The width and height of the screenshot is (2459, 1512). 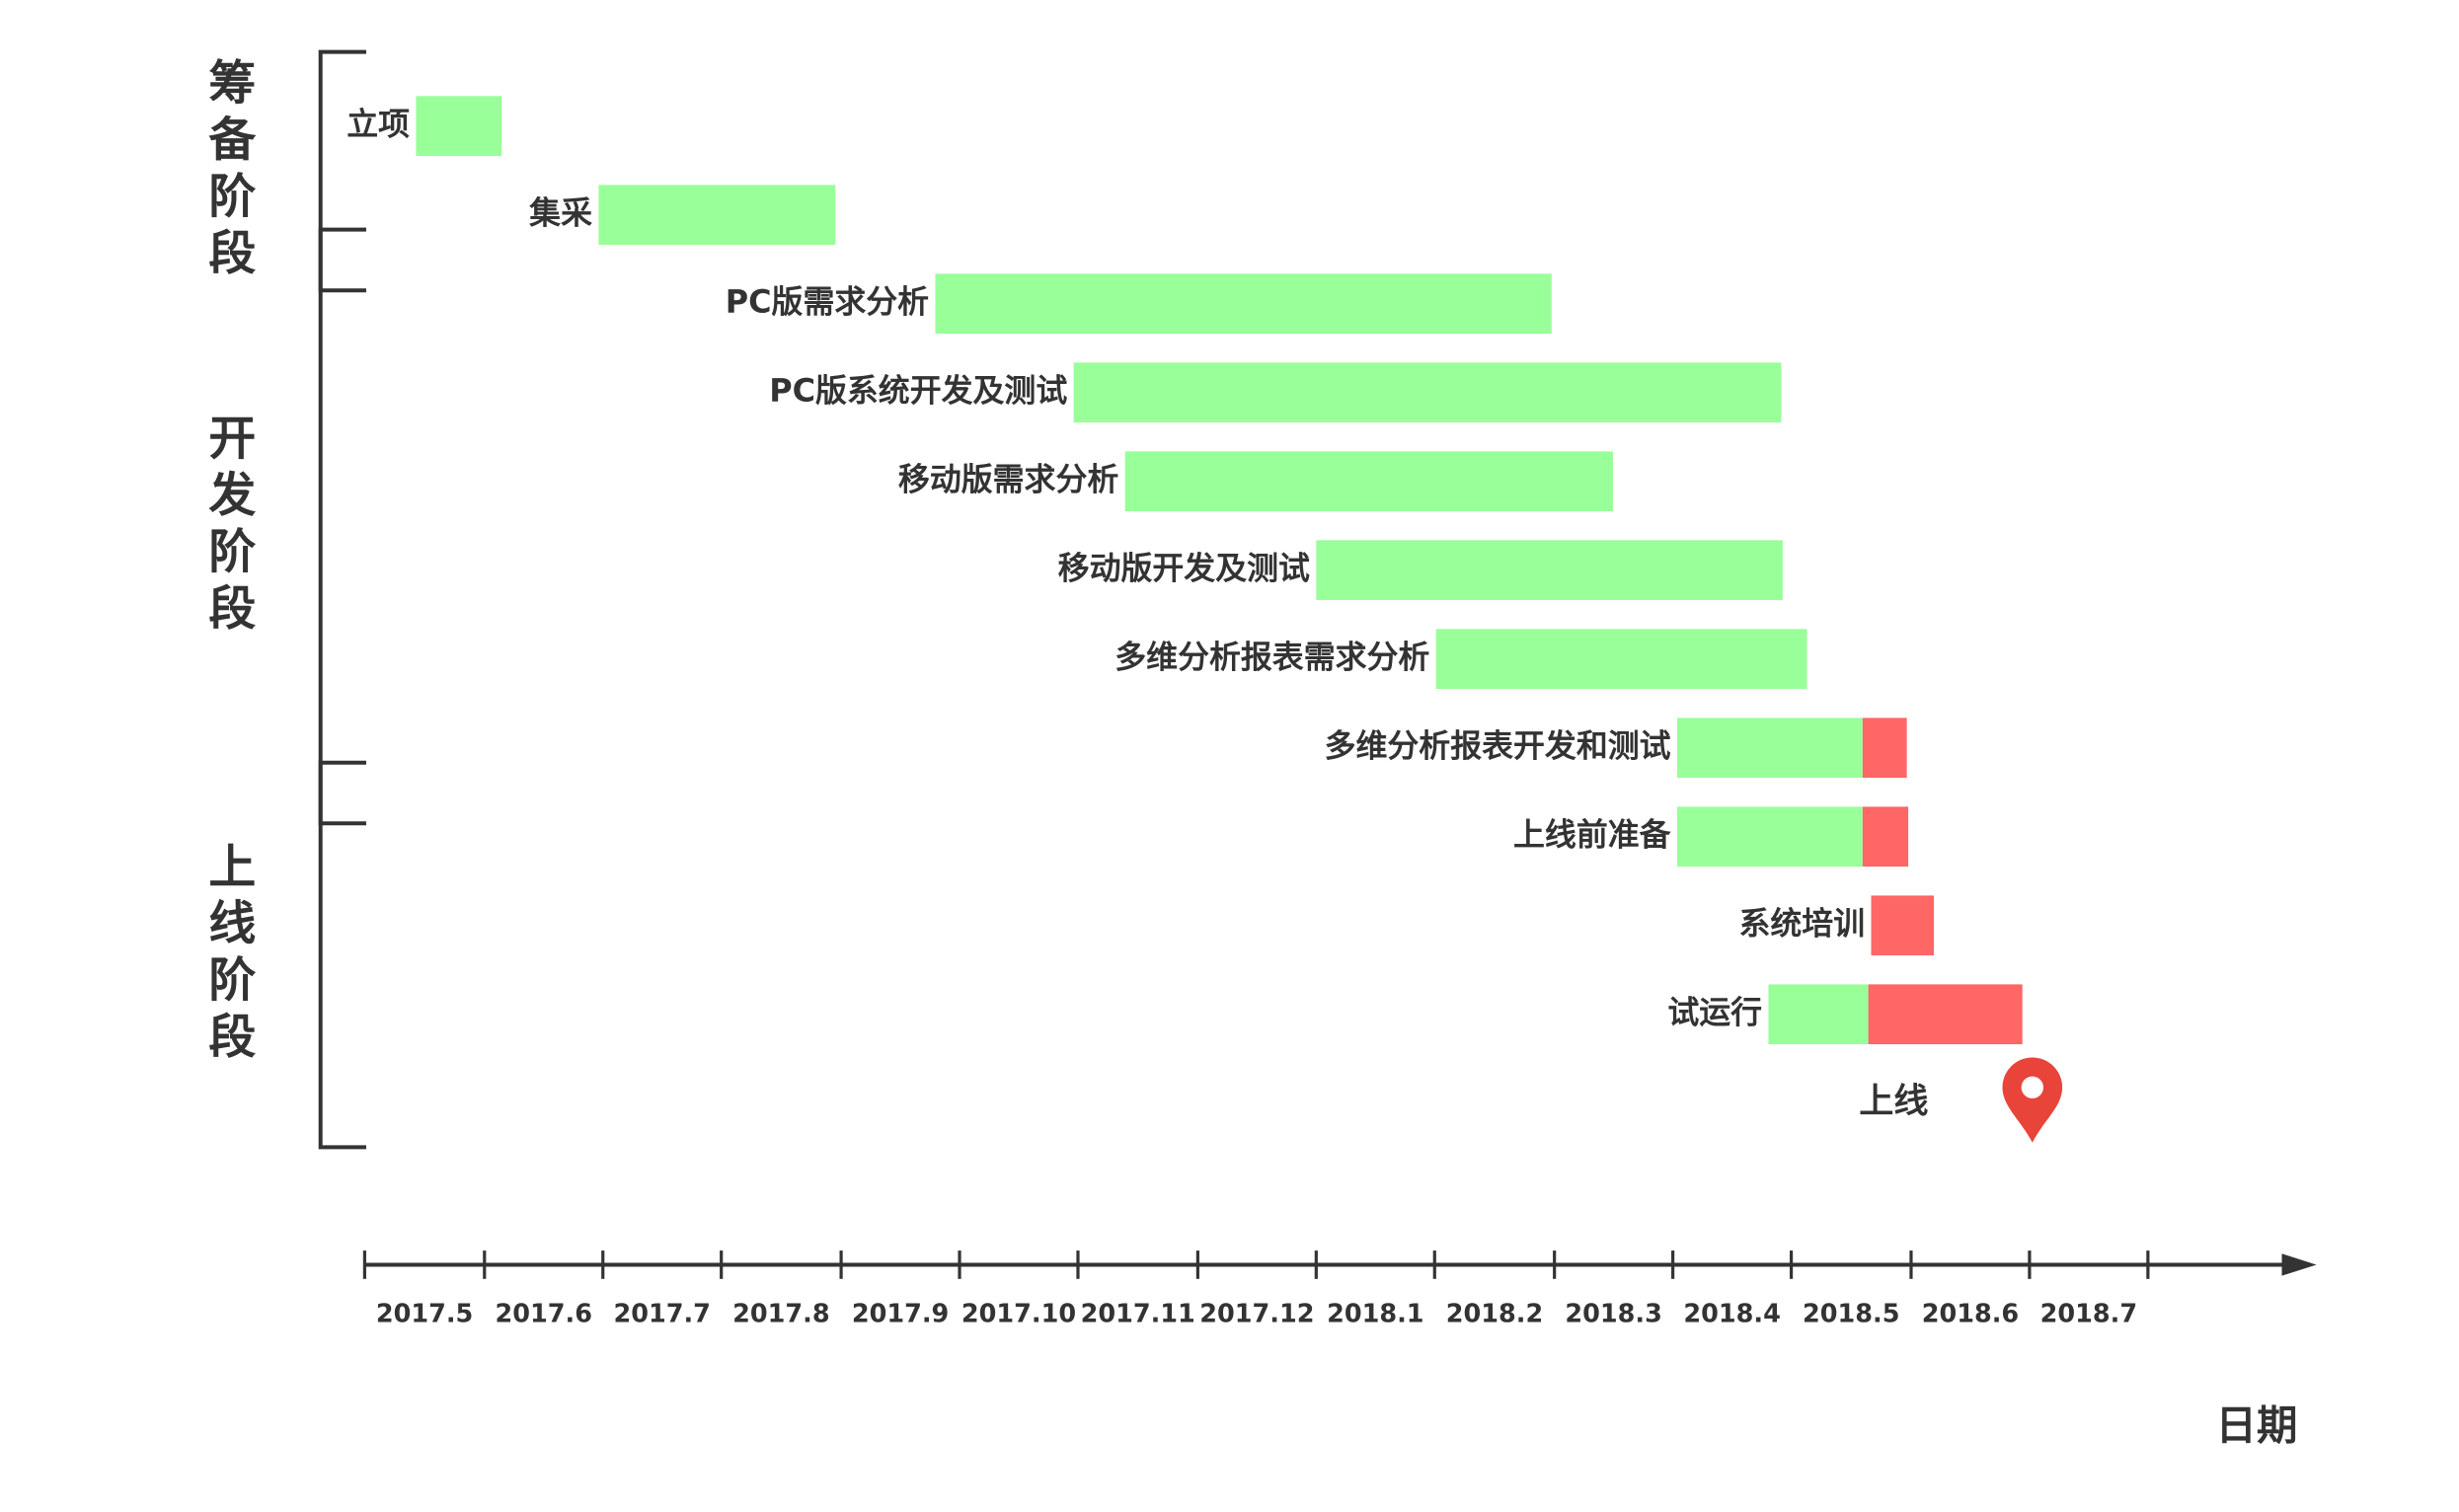 I want to click on task-label: 集采, so click(x=560, y=213).